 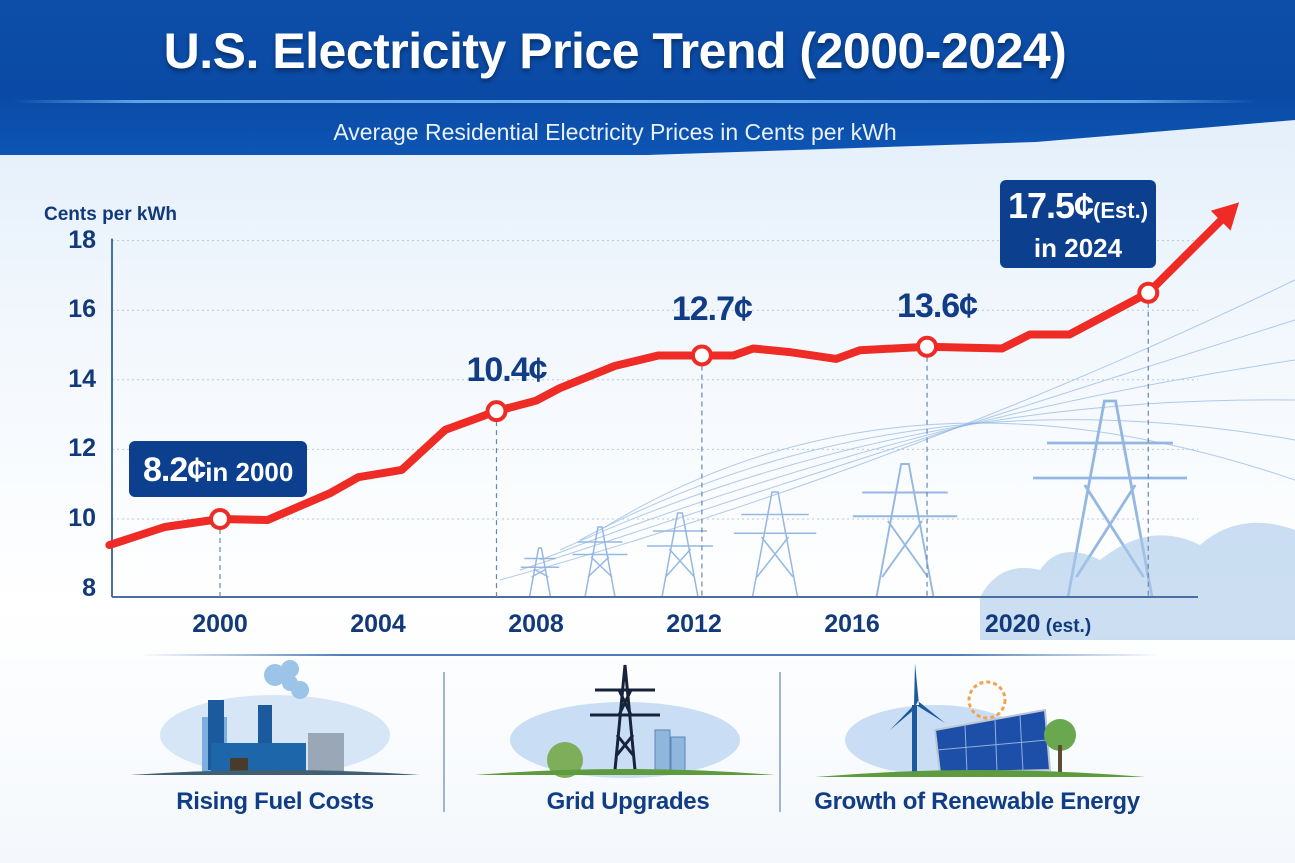 I want to click on tree-silhouette, so click(x=1137, y=581).